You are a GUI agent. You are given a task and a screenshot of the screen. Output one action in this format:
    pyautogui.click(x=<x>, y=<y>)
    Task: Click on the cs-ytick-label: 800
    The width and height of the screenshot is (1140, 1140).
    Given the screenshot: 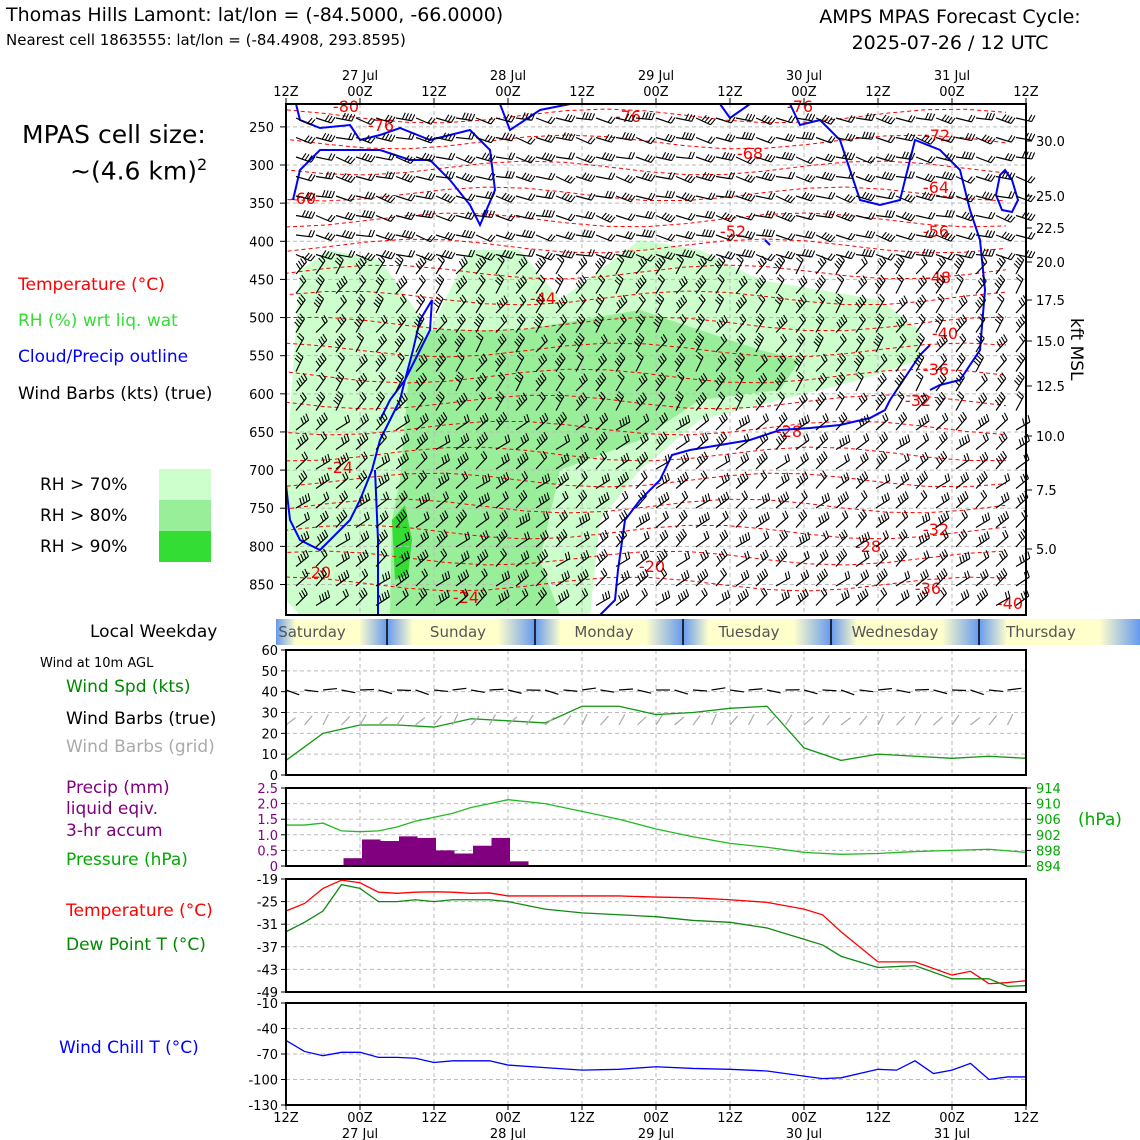 What is the action you would take?
    pyautogui.click(x=261, y=547)
    